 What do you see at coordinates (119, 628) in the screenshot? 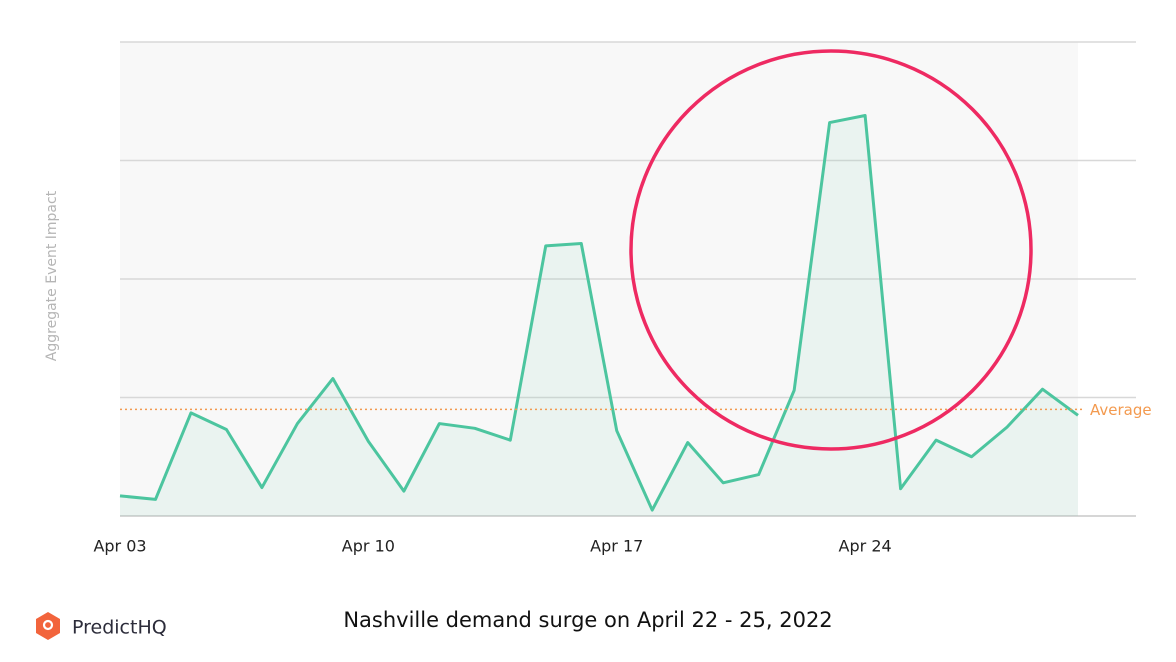
I see `logo-text: PredictHQ` at bounding box center [119, 628].